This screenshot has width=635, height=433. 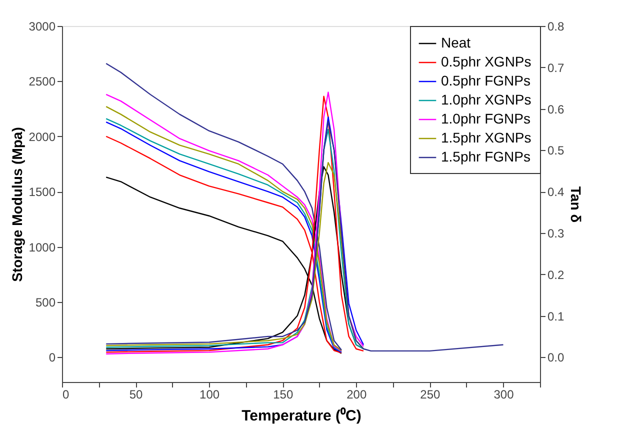 What do you see at coordinates (283, 395) in the screenshot?
I see `x-tick-label: 150` at bounding box center [283, 395].